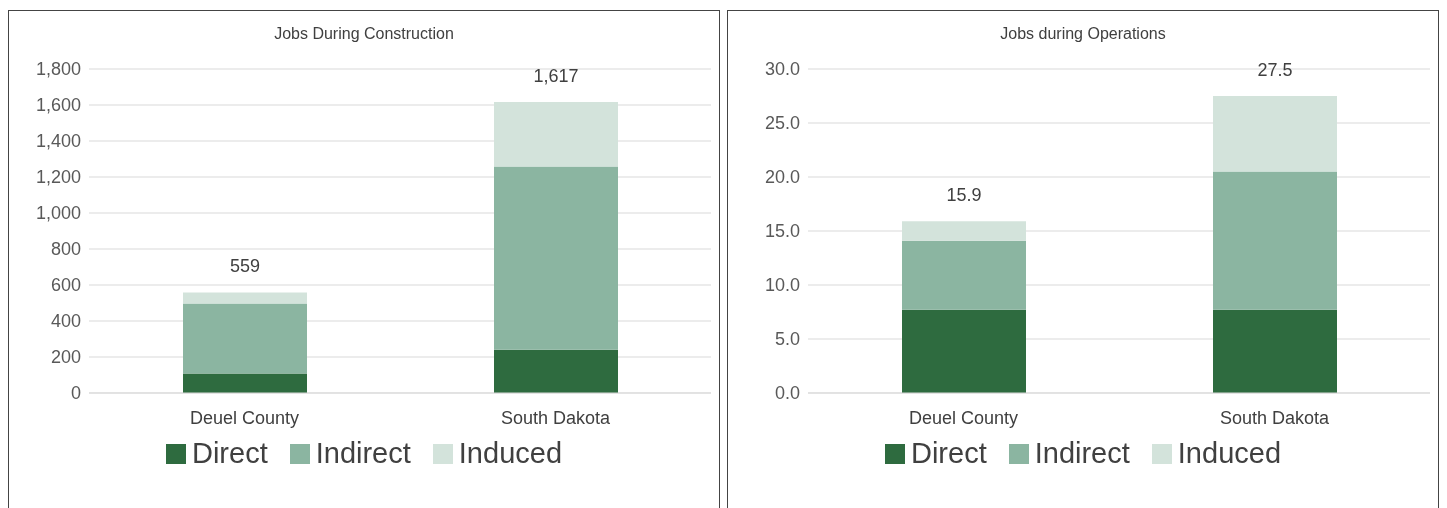 Image resolution: width=1447 pixels, height=508 pixels. What do you see at coordinates (58, 105) in the screenshot?
I see `y-tick-label: 1,600` at bounding box center [58, 105].